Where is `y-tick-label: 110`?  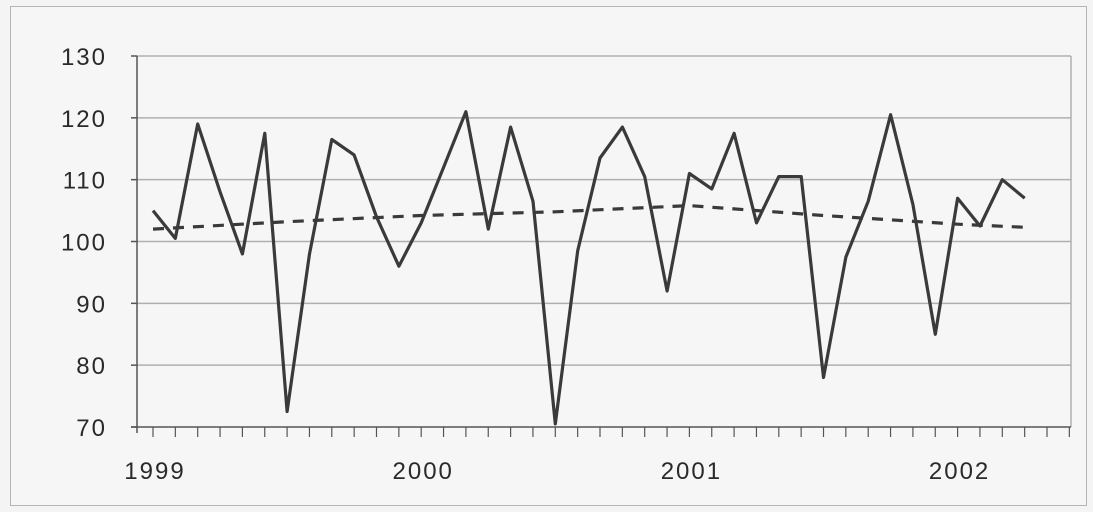
y-tick-label: 110 is located at coordinates (85, 181).